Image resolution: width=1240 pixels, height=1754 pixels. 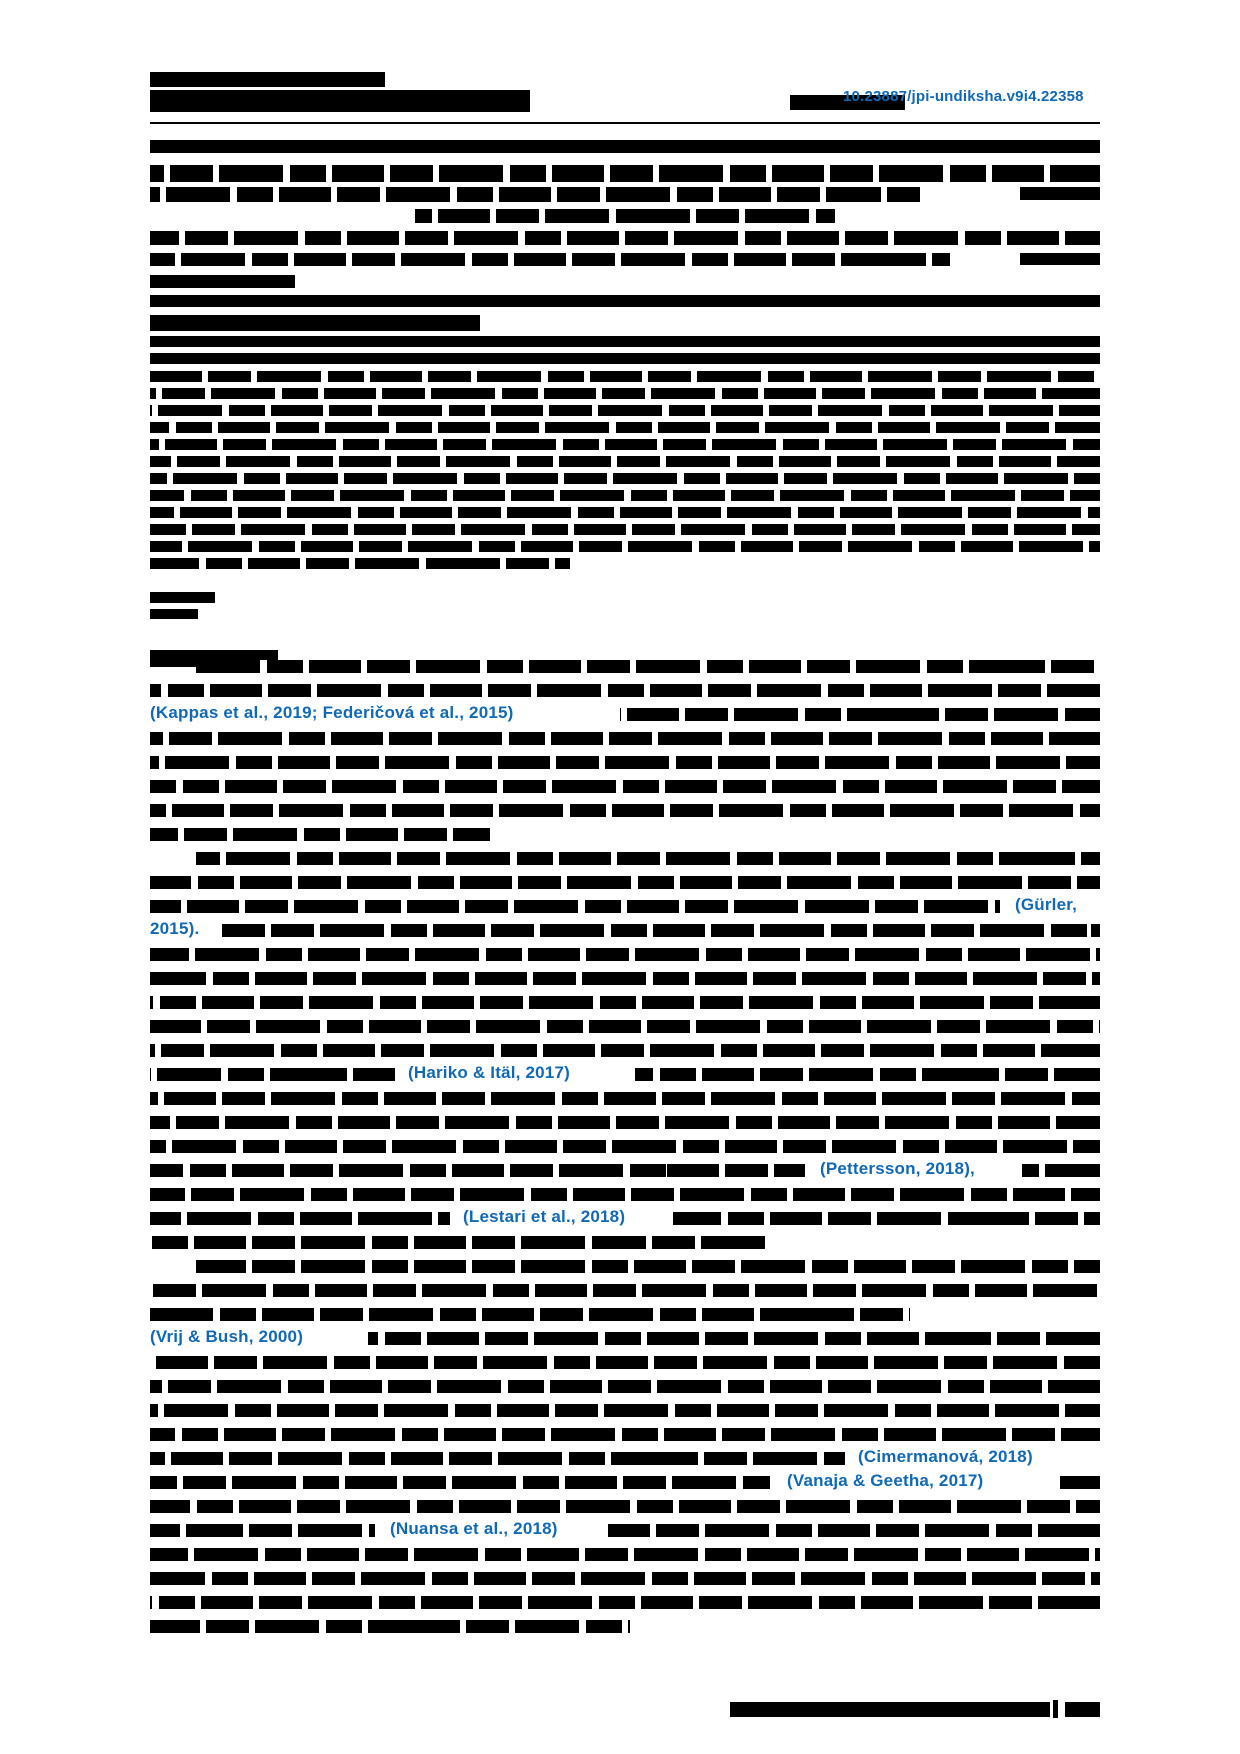 What do you see at coordinates (174, 614) in the screenshot?
I see `keywords-blob` at bounding box center [174, 614].